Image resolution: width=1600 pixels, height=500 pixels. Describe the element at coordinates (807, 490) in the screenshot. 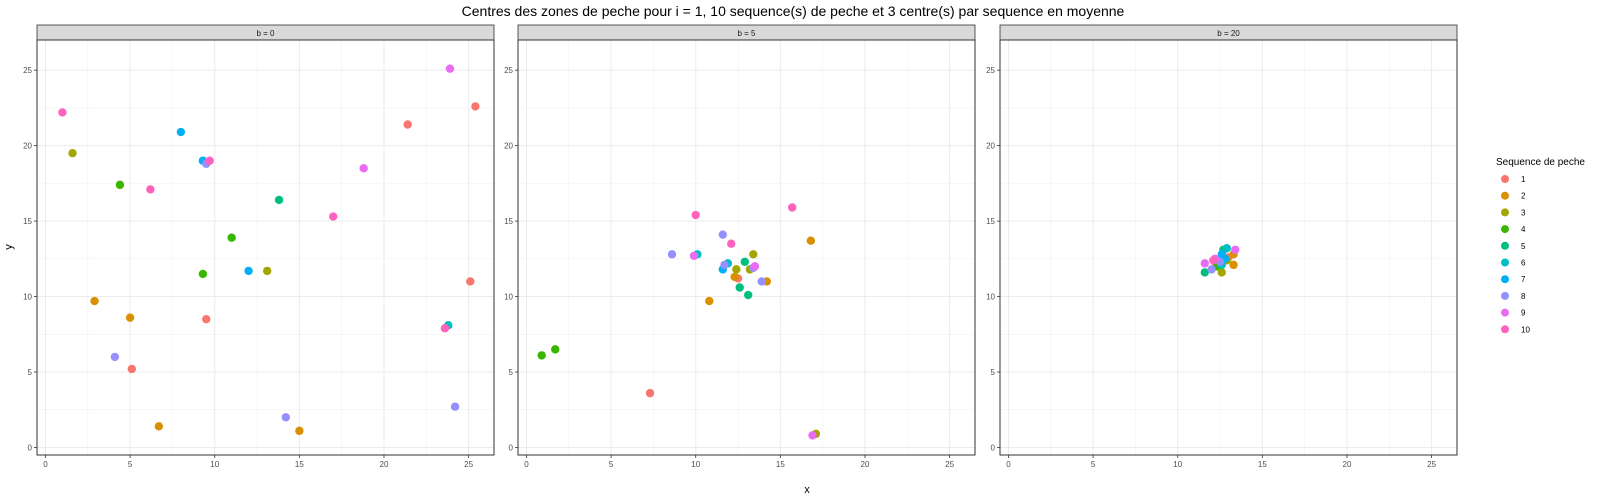

I see `x-axis-title: x` at that location.